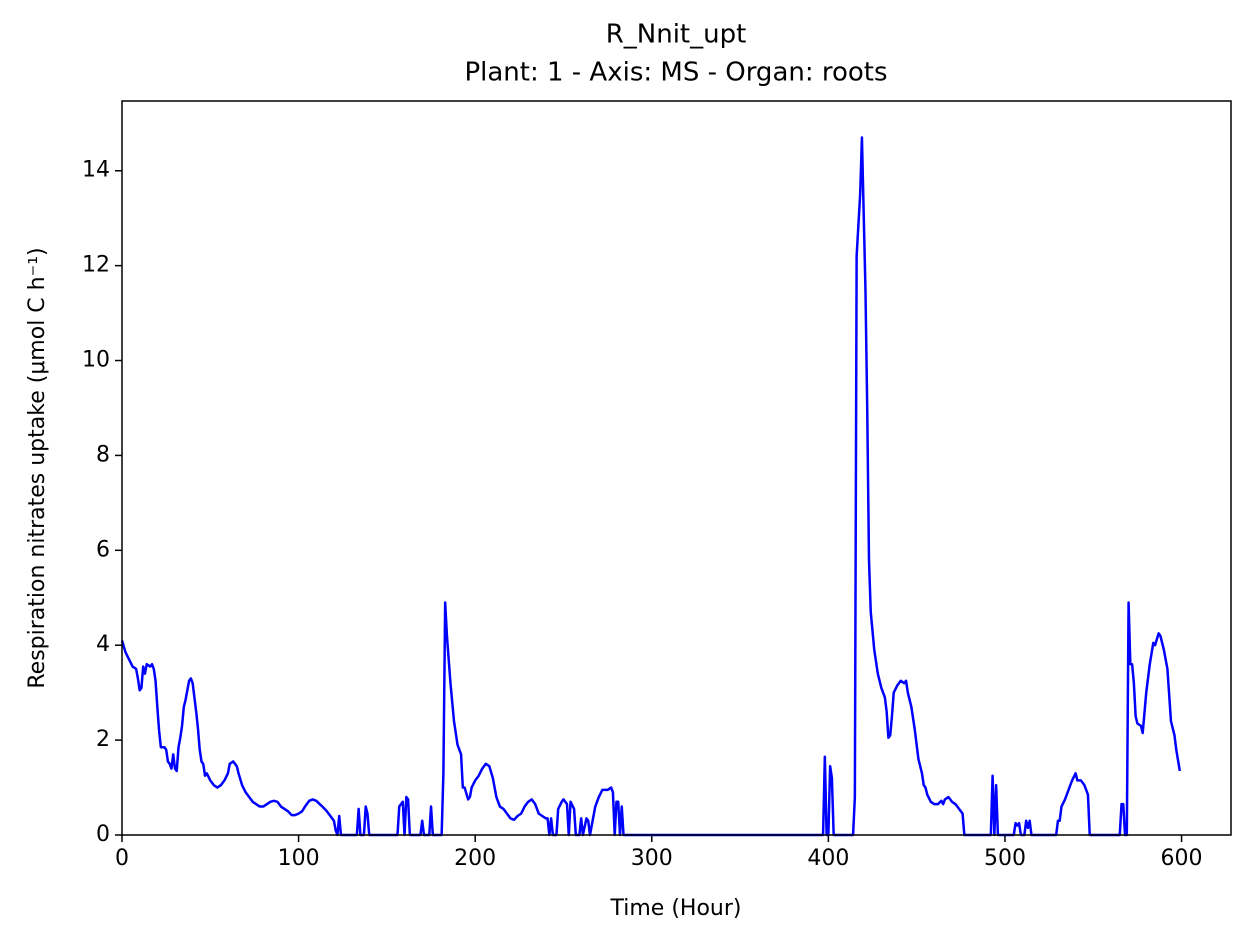  Describe the element at coordinates (475, 858) in the screenshot. I see `x-tick-label: 200` at that location.